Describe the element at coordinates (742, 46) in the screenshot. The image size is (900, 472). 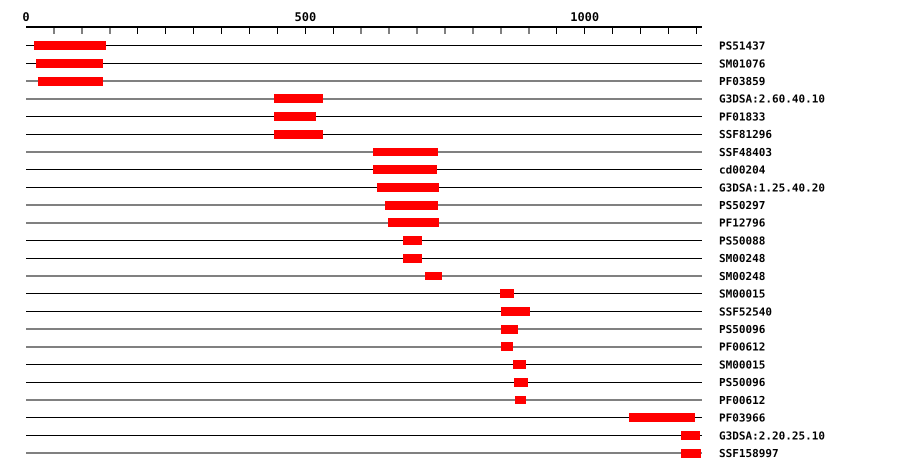
I see `y-tick-label: PS51437` at that location.